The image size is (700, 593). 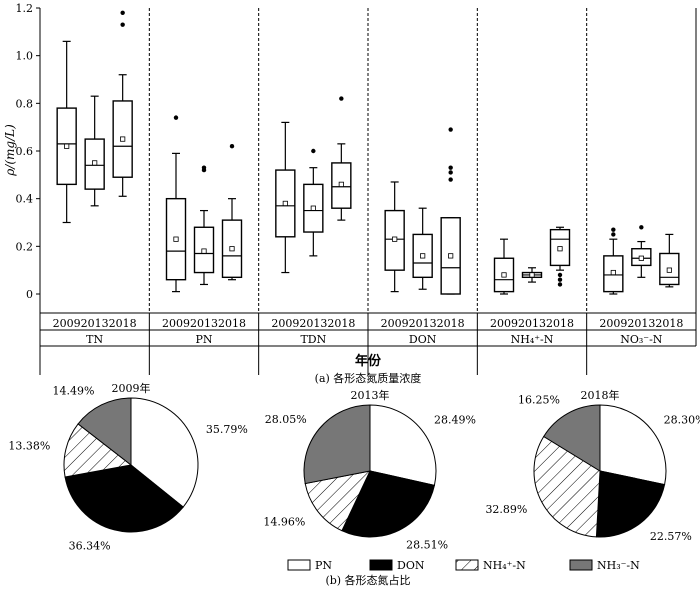 What do you see at coordinates (286, 419) in the screenshot?
I see `pie-slice-label: 28.05%` at bounding box center [286, 419].